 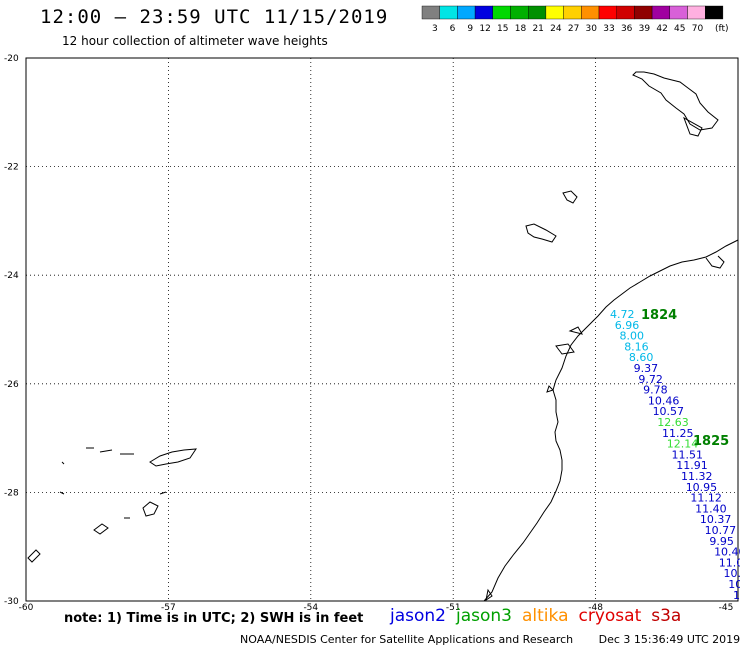 I want to click on lat-label: -22, so click(x=11, y=168).